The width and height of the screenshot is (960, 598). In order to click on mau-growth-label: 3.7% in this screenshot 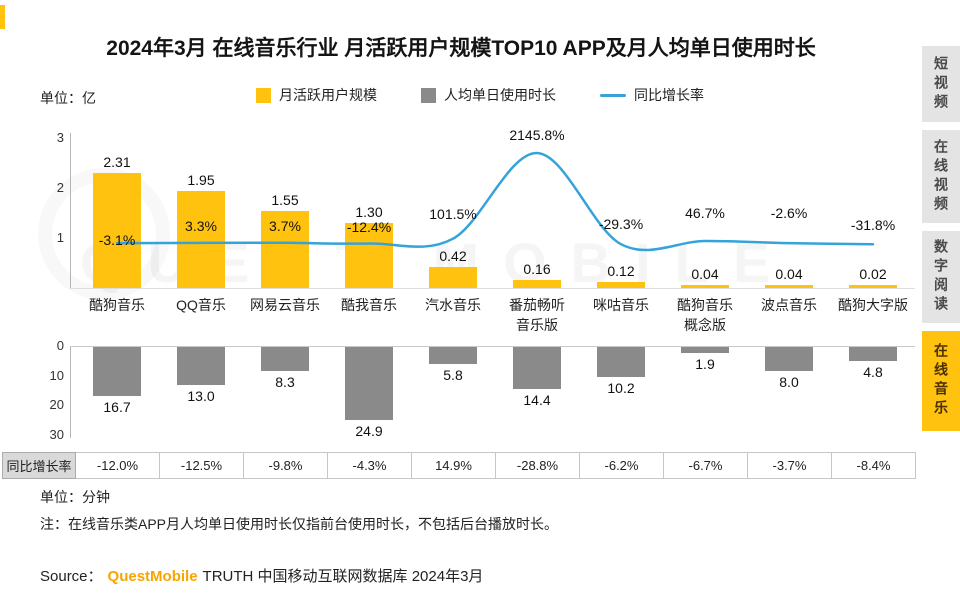, I will do `click(285, 226)`.